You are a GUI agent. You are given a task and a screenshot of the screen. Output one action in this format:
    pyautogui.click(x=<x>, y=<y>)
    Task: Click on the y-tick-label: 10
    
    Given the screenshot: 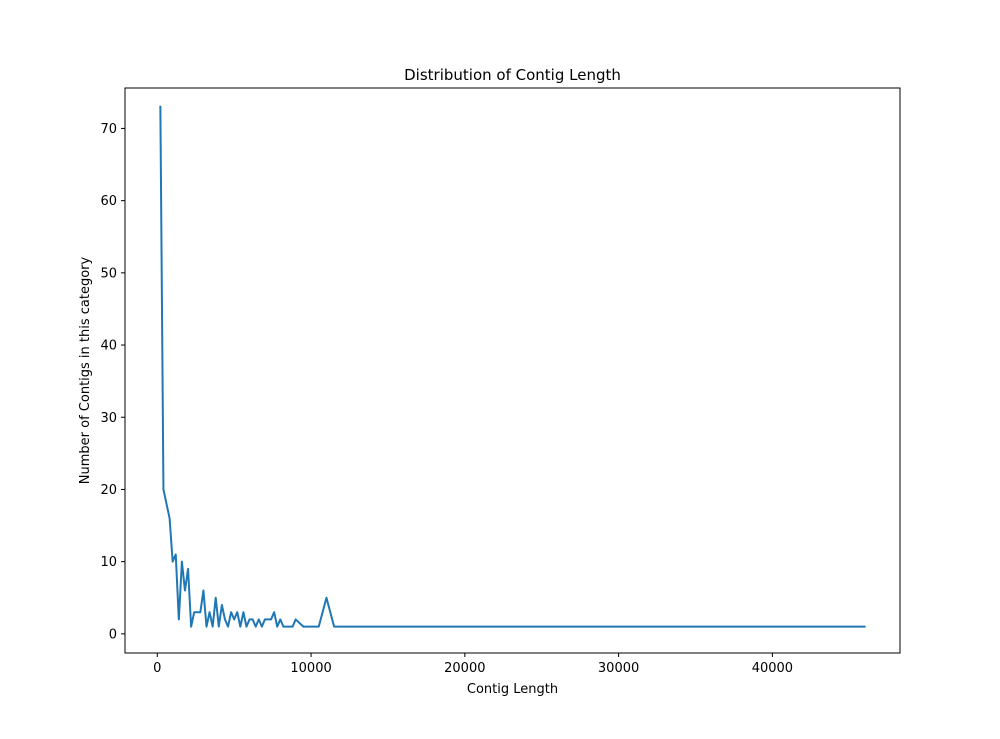 What is the action you would take?
    pyautogui.click(x=108, y=562)
    